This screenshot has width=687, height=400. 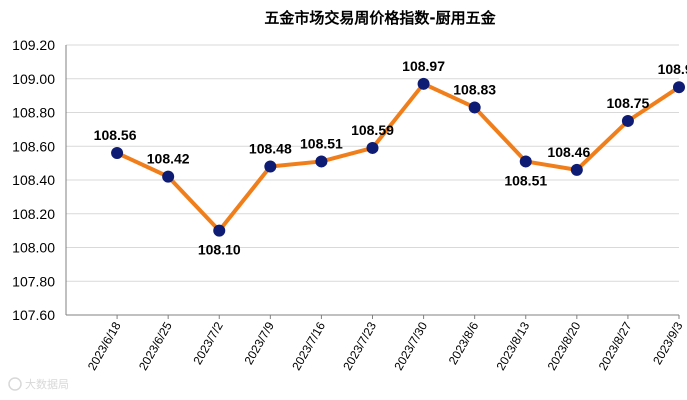 What do you see at coordinates (259, 343) in the screenshot?
I see `x-tick-label: 2023/7/9` at bounding box center [259, 343].